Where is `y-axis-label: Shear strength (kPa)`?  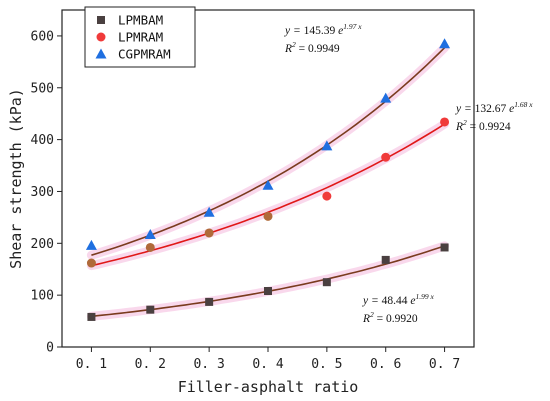
y-axis-label: Shear strength (kPa) is located at coordinates (16, 178).